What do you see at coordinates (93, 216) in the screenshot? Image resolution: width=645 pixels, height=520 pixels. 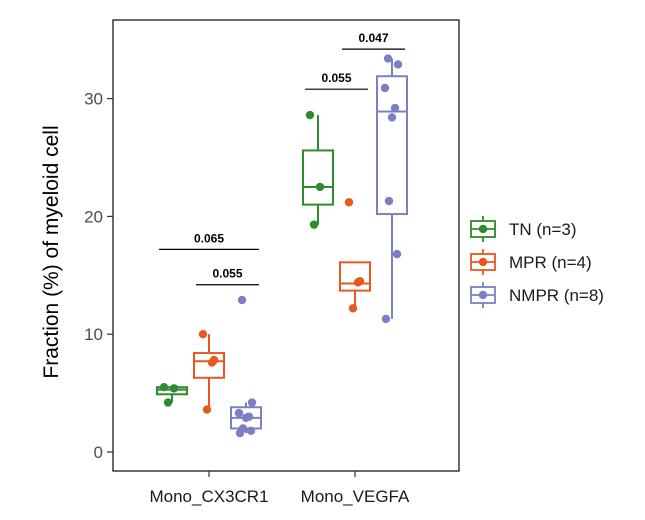 I see `y-tick-label: 20` at bounding box center [93, 216].